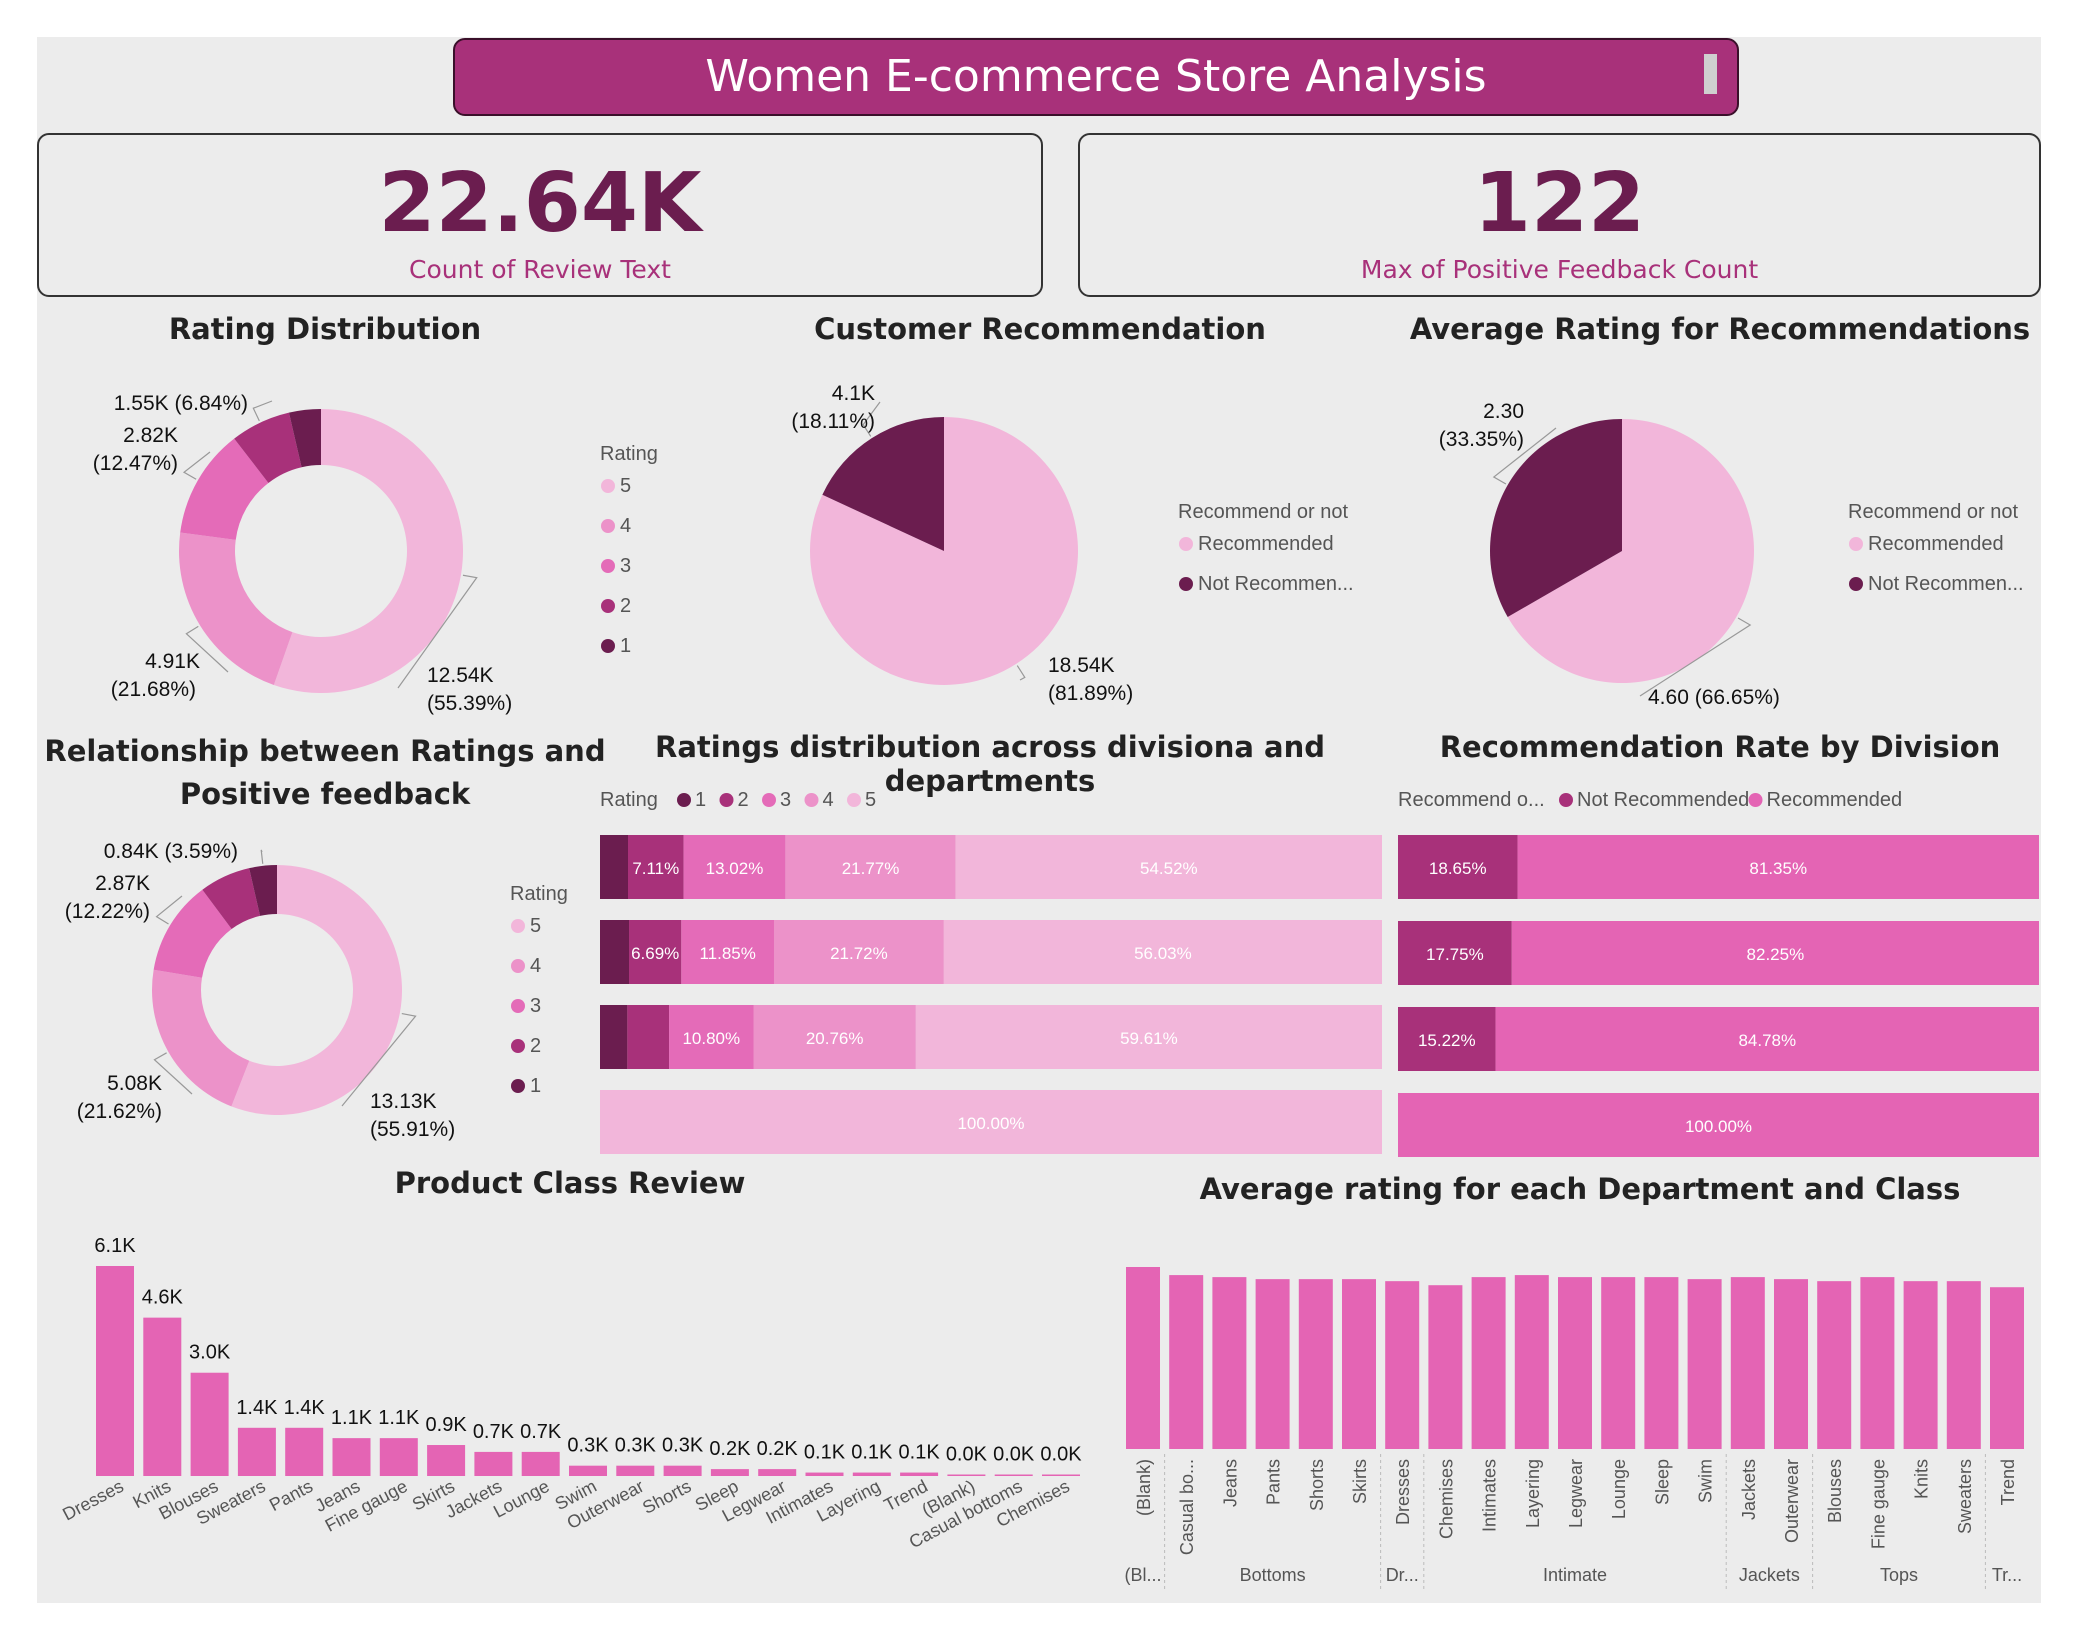  I want to click on rating_feedback-legend-title: Rating, so click(539, 894).